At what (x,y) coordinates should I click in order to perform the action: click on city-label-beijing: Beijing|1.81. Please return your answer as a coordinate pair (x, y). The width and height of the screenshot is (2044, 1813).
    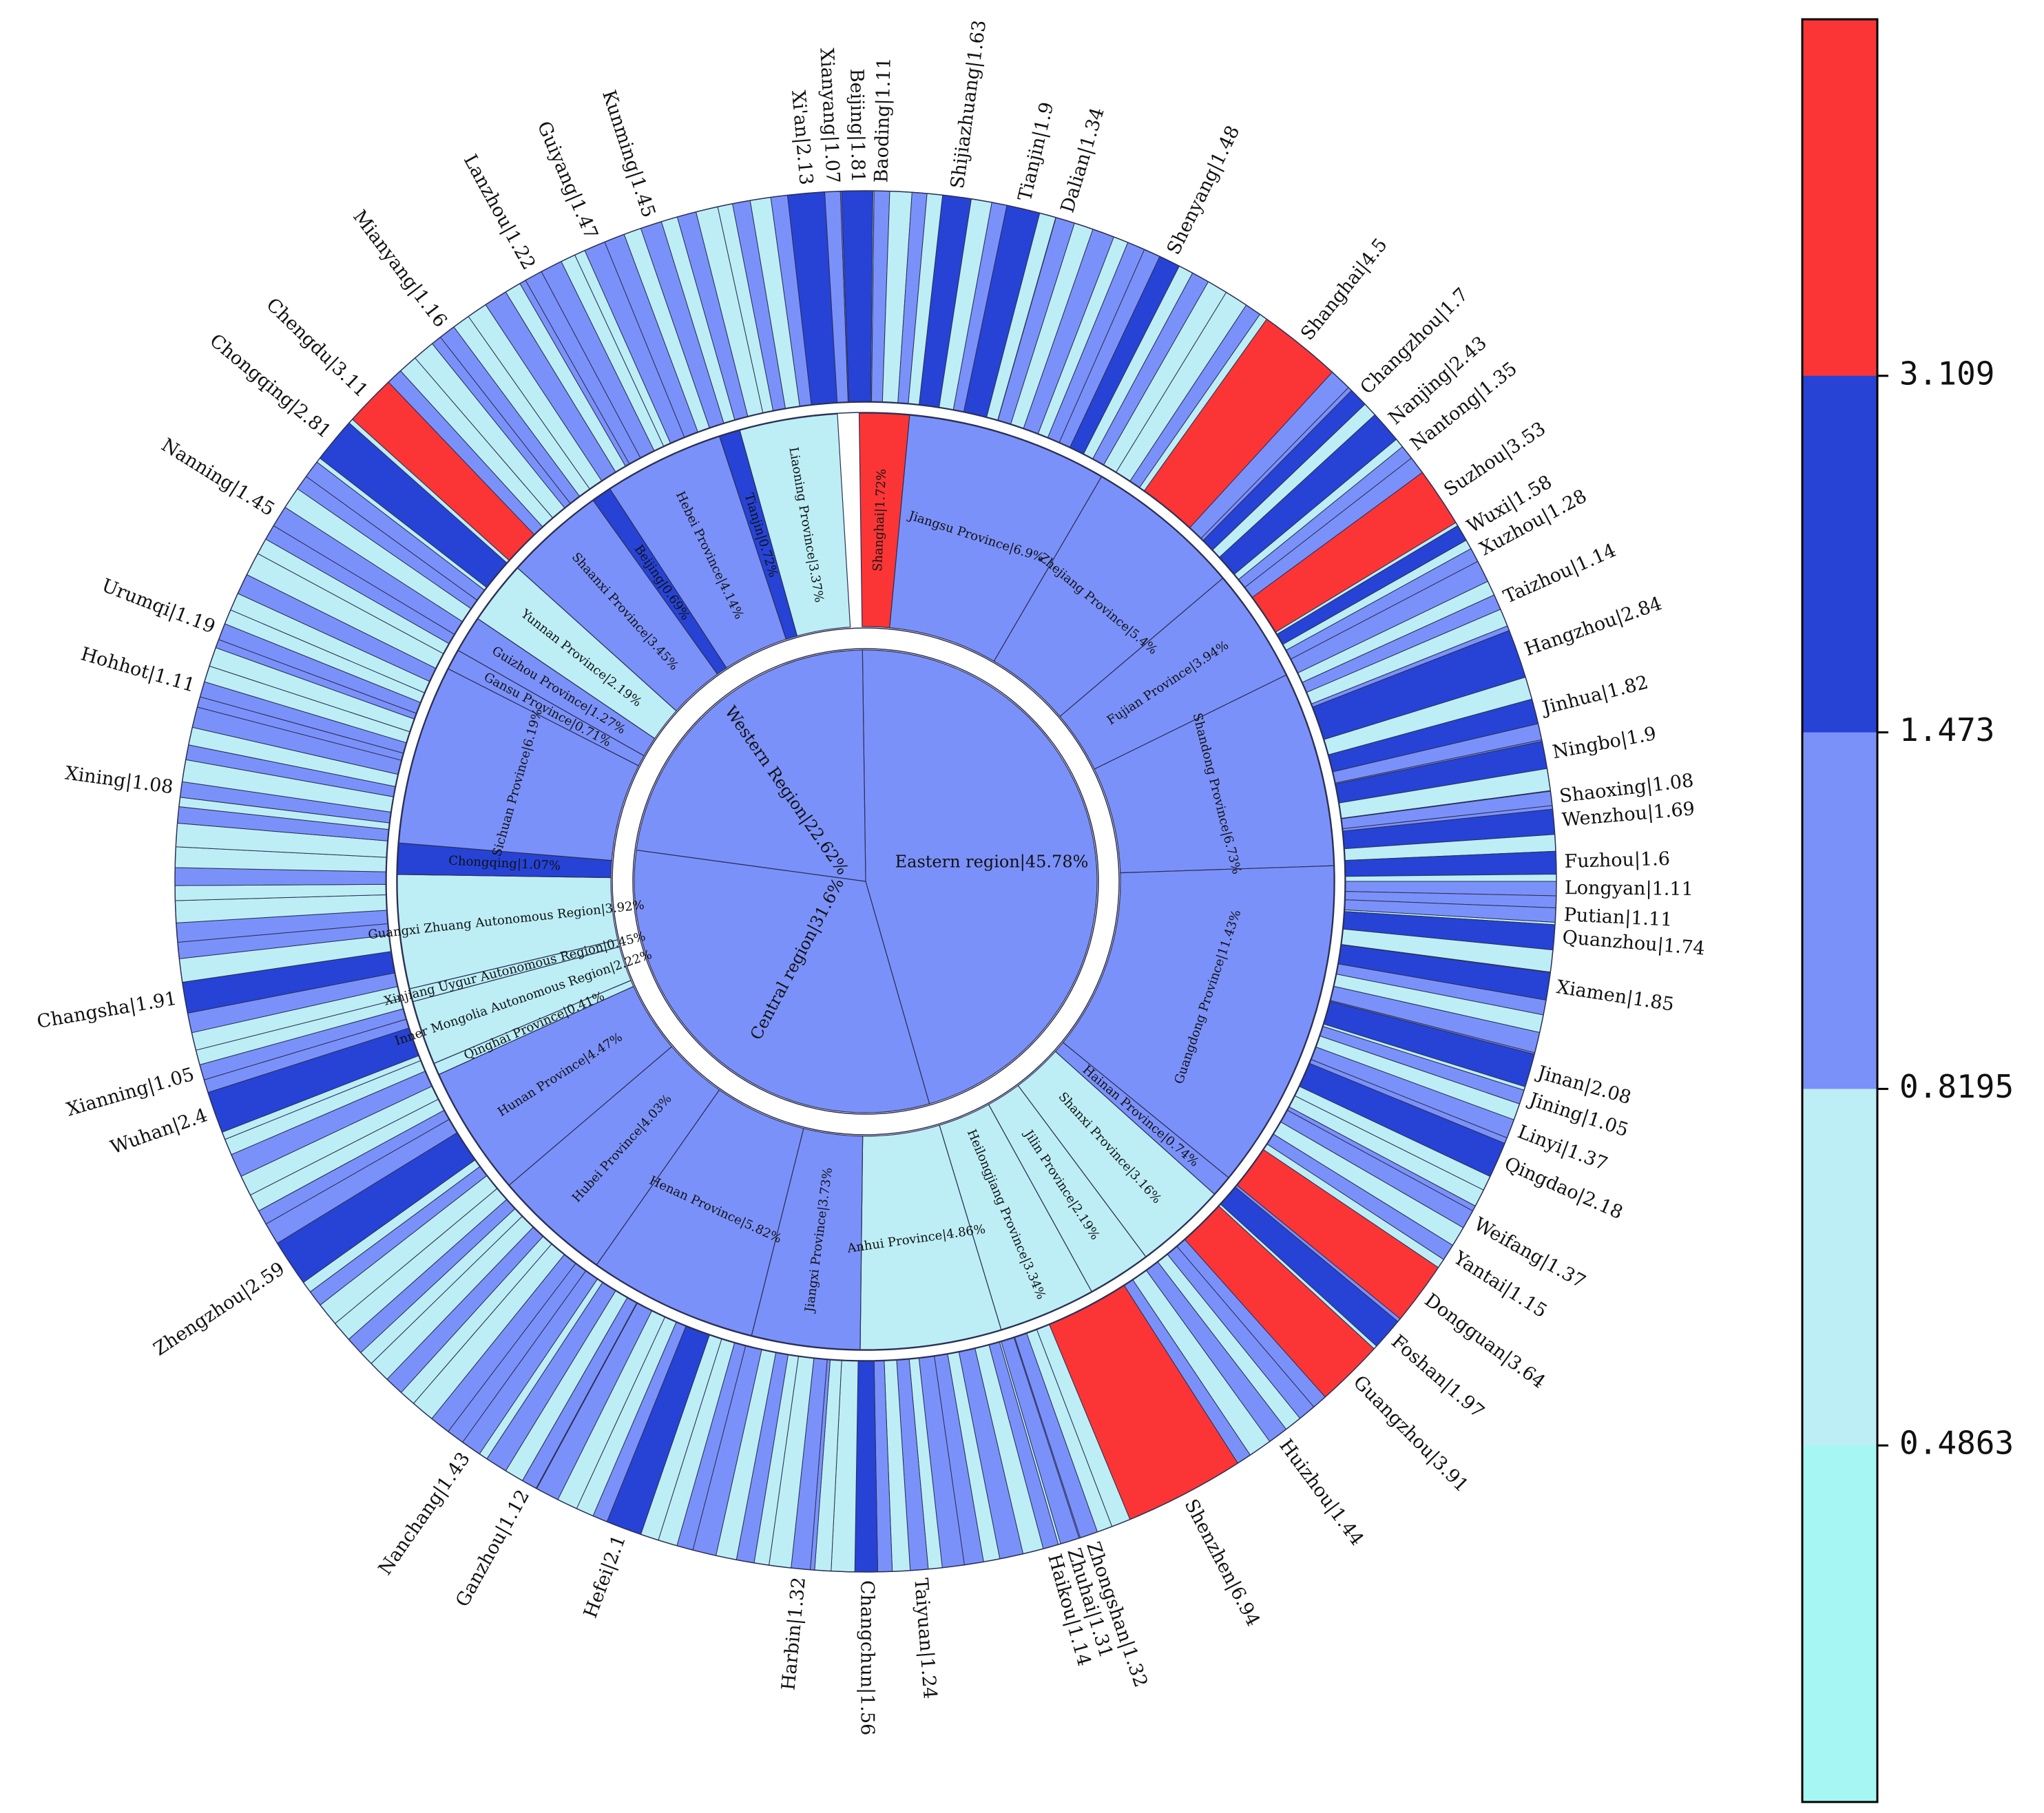
    Looking at the image, I should click on (857, 126).